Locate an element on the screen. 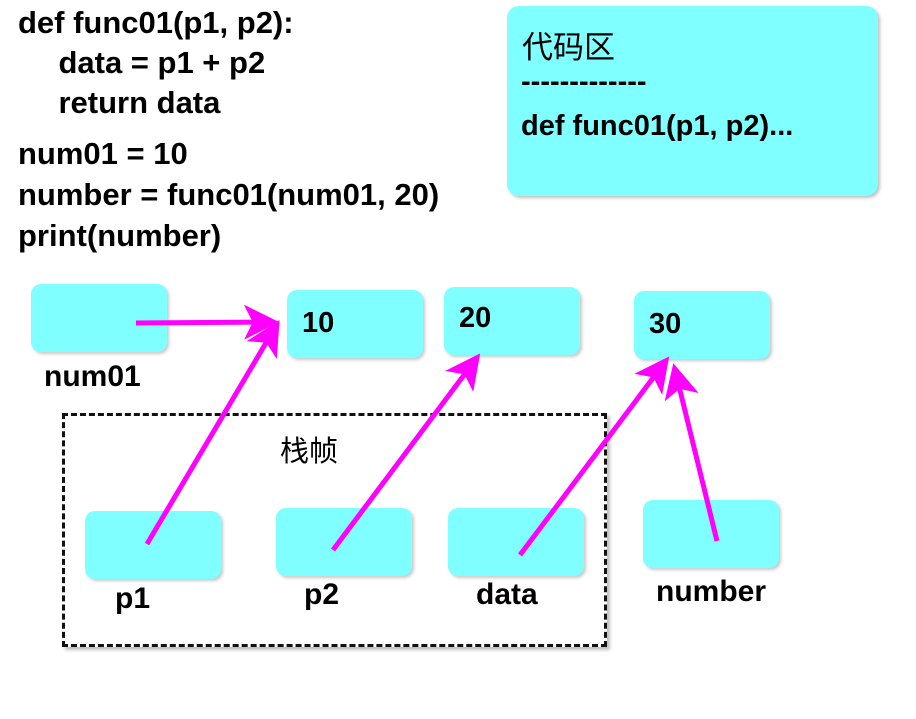 The width and height of the screenshot is (916, 719). p2-box is located at coordinates (344, 542).